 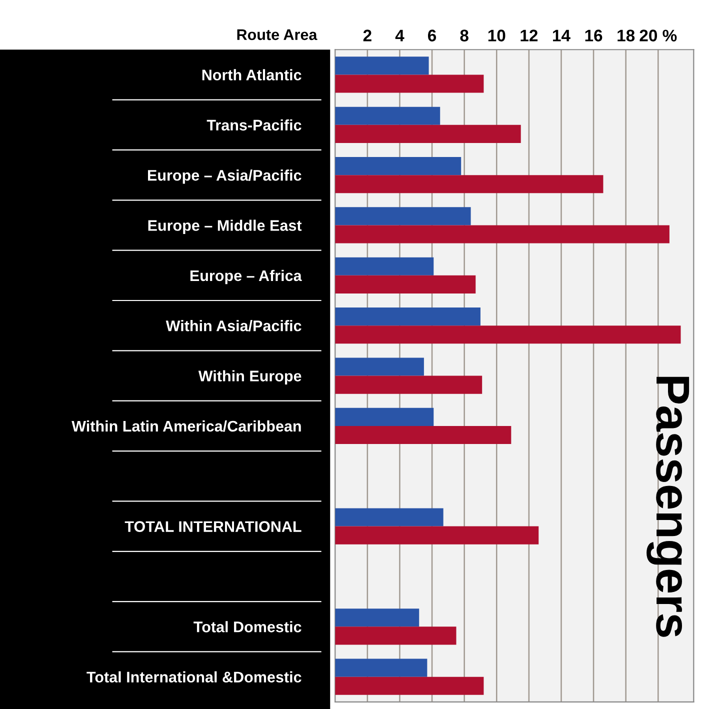 I want to click on y-tick-label: Within Europe, so click(x=250, y=377).